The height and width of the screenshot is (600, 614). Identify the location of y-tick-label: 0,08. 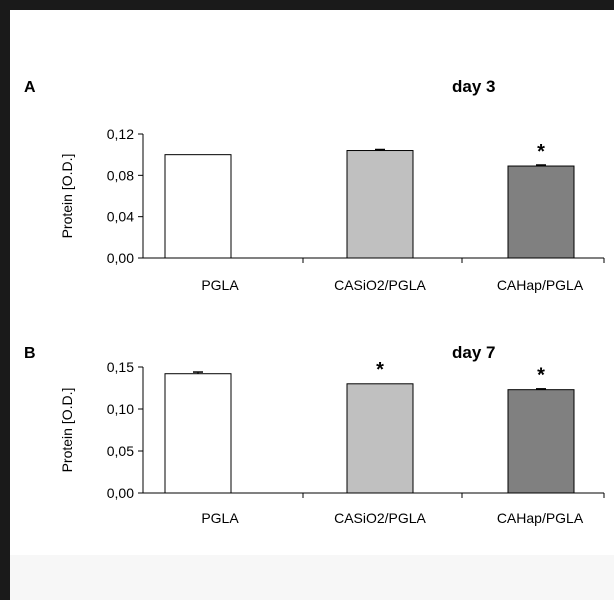
(120, 175).